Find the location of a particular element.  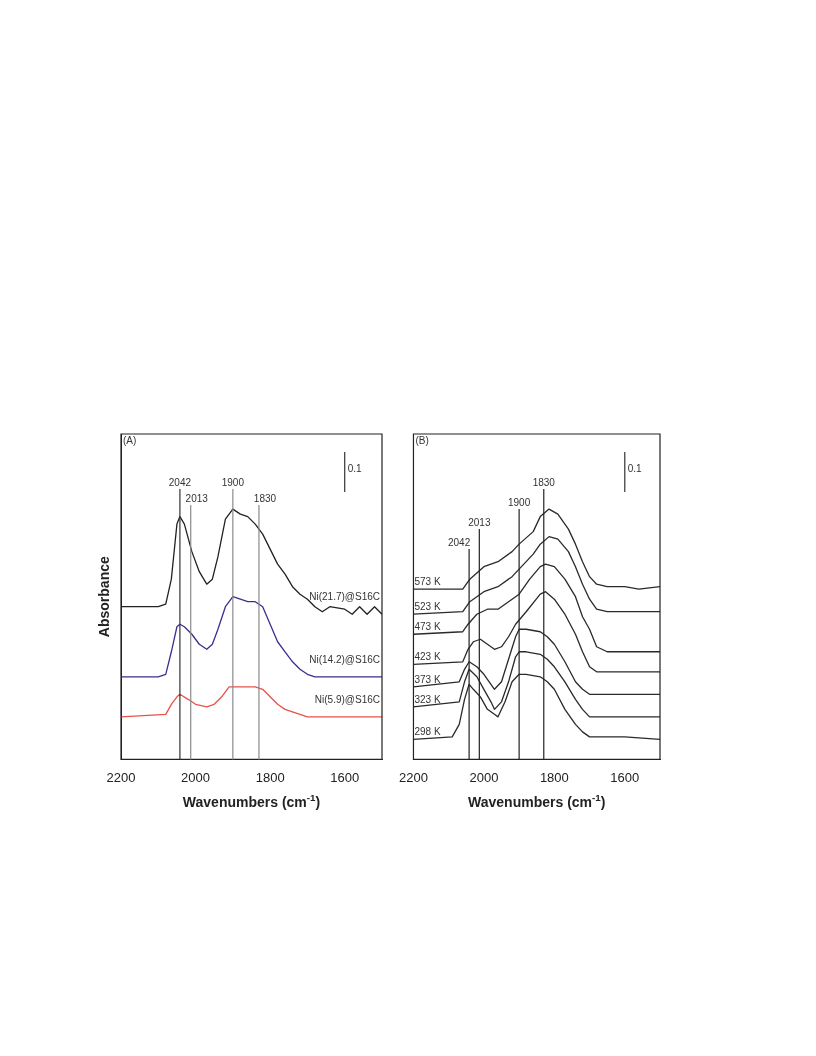

series-label: 423 K is located at coordinates (427, 657).